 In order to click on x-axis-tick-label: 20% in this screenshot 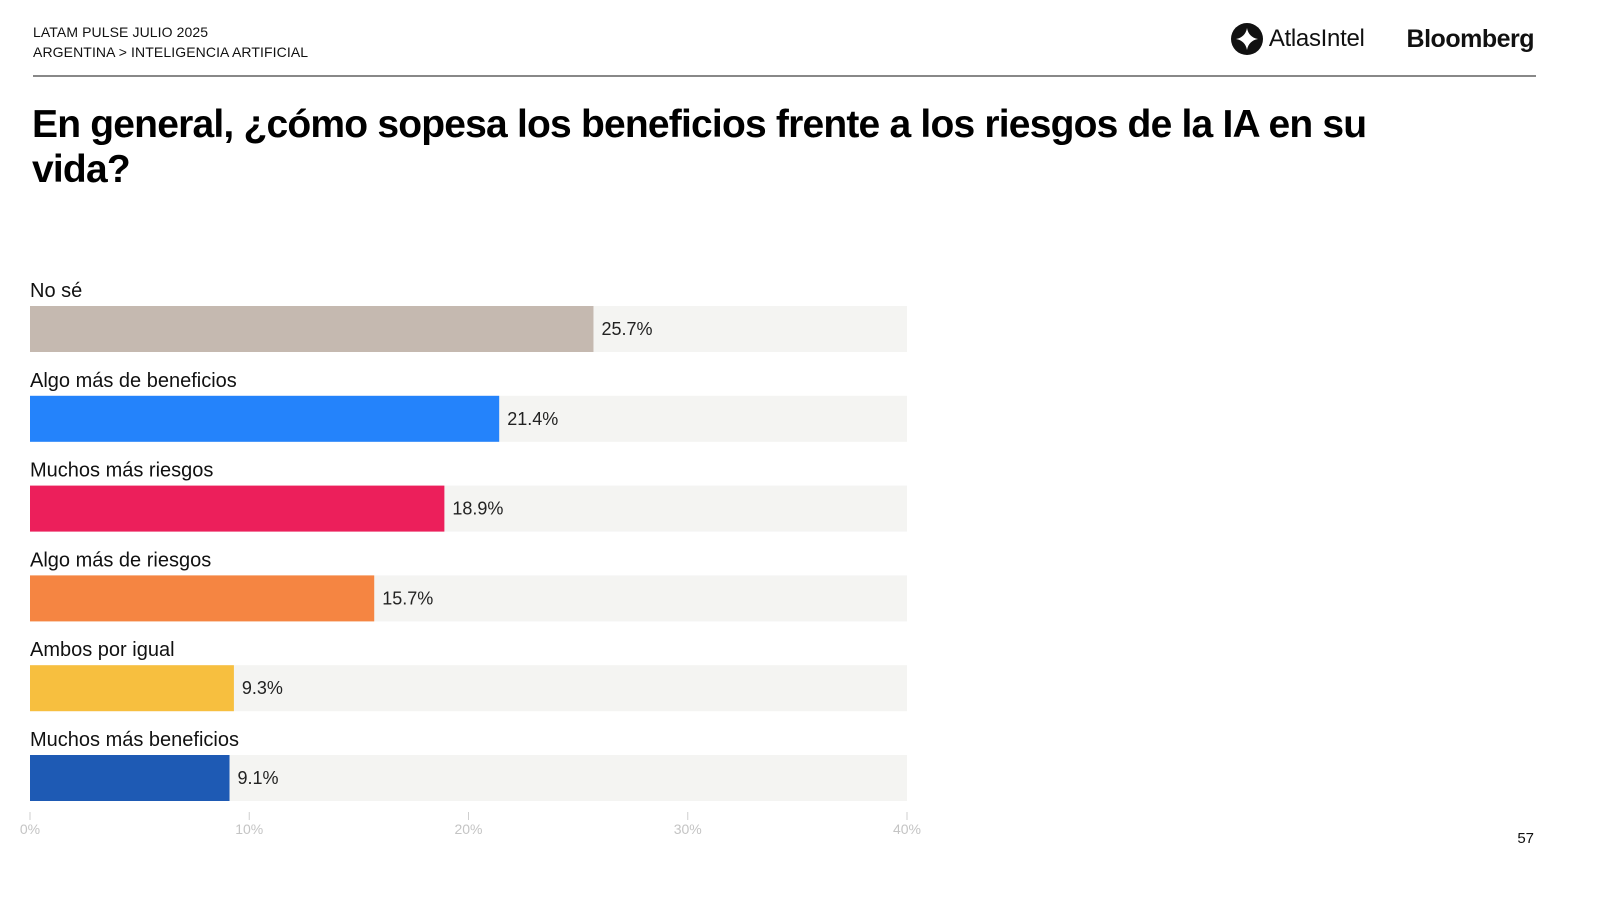, I will do `click(468, 829)`.